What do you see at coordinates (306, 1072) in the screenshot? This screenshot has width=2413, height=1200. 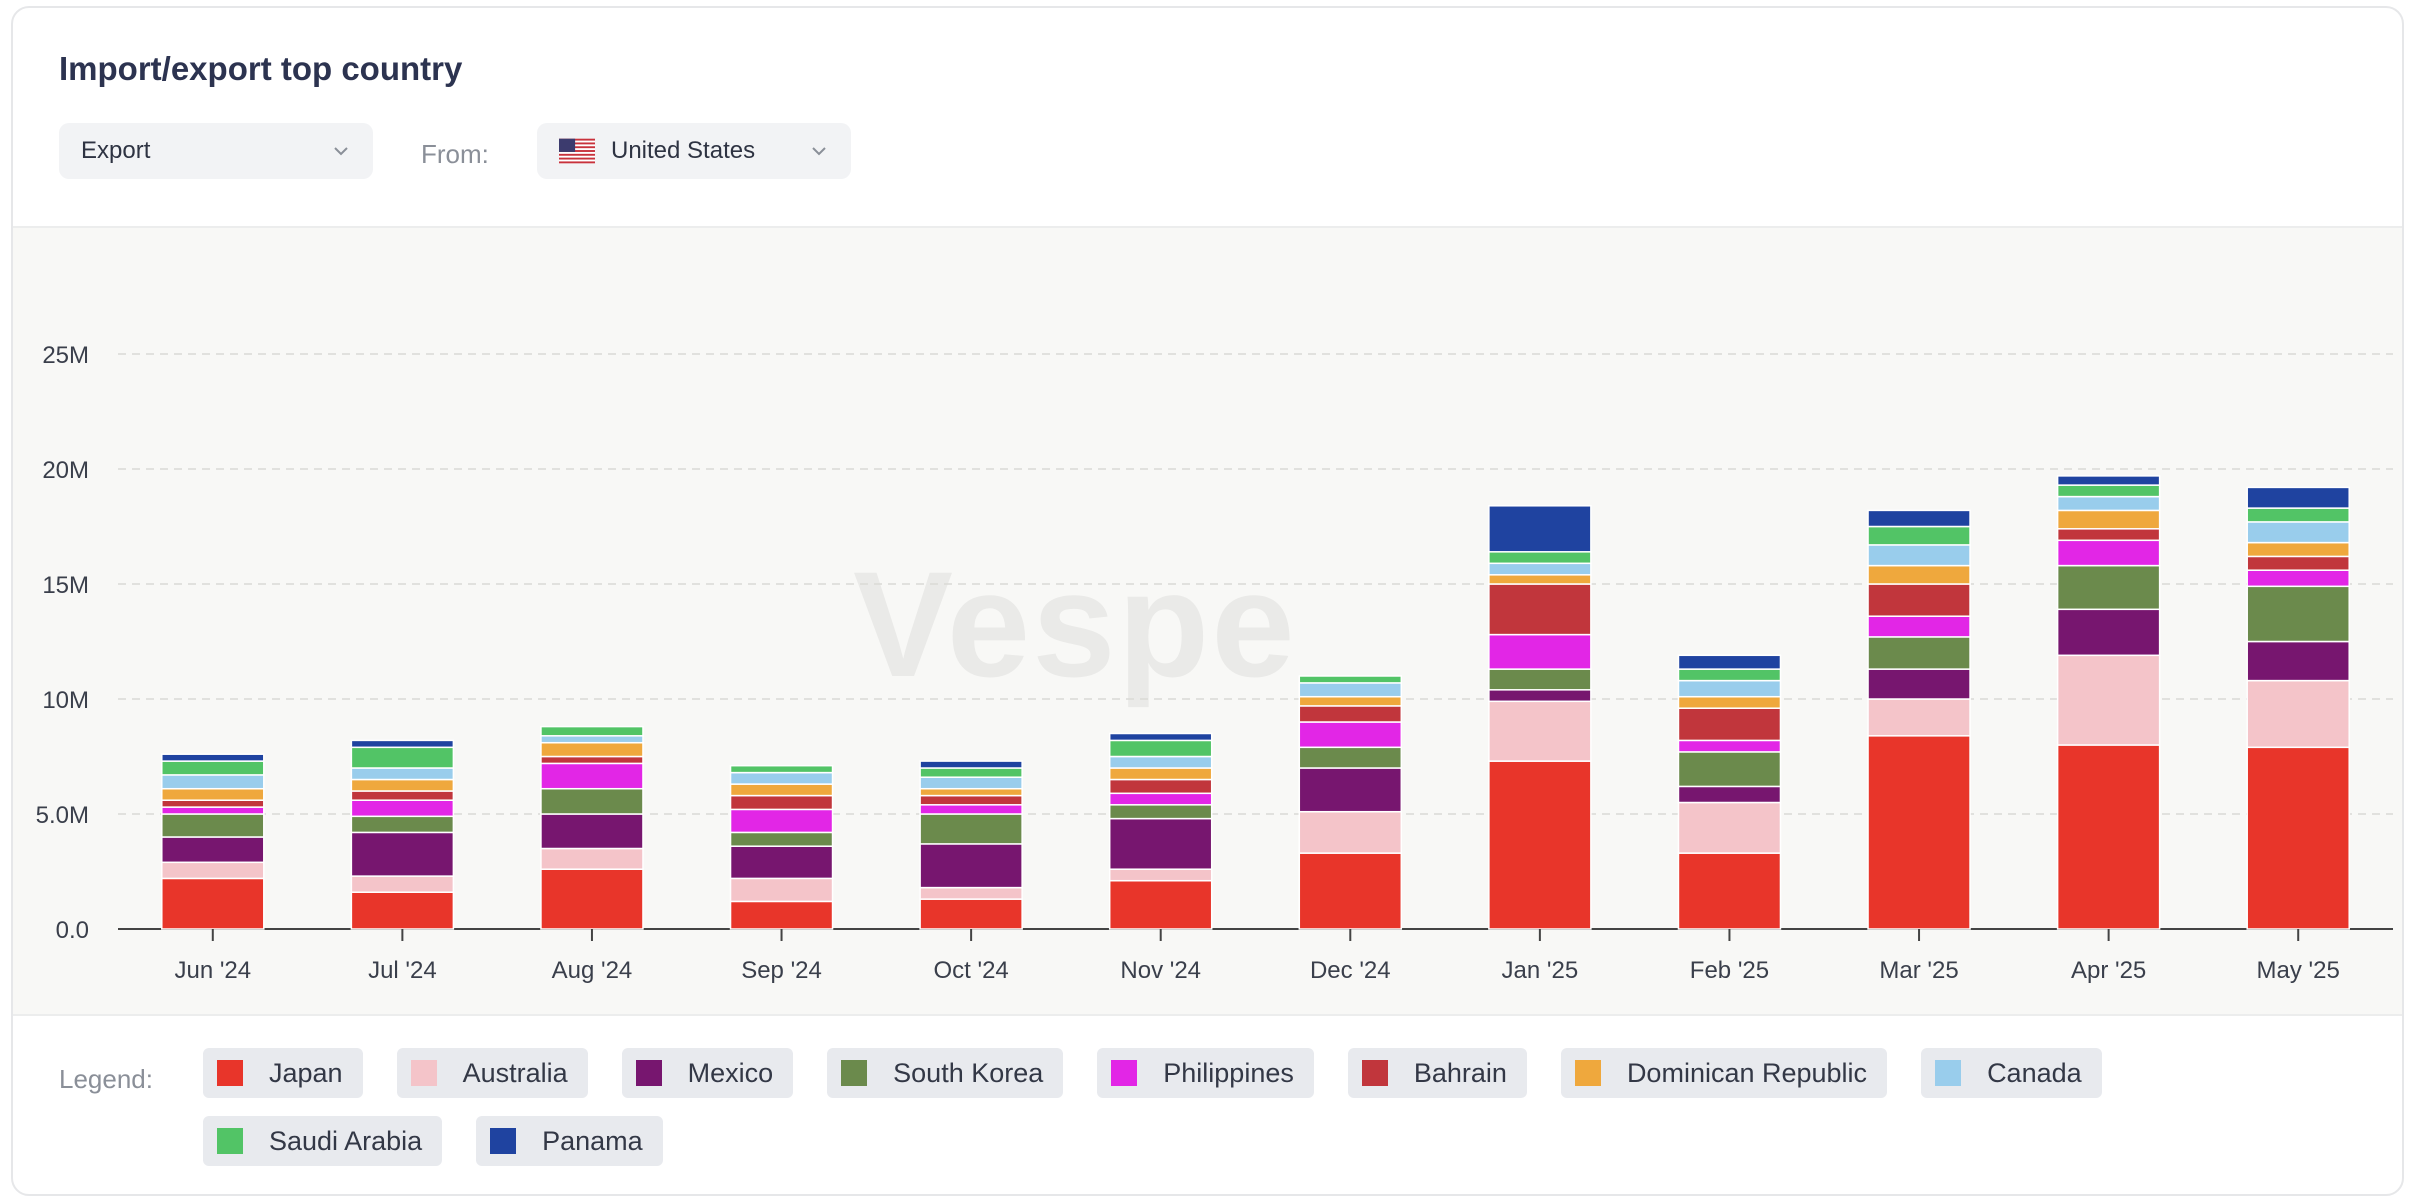 I see `legend-item-label: Japan` at bounding box center [306, 1072].